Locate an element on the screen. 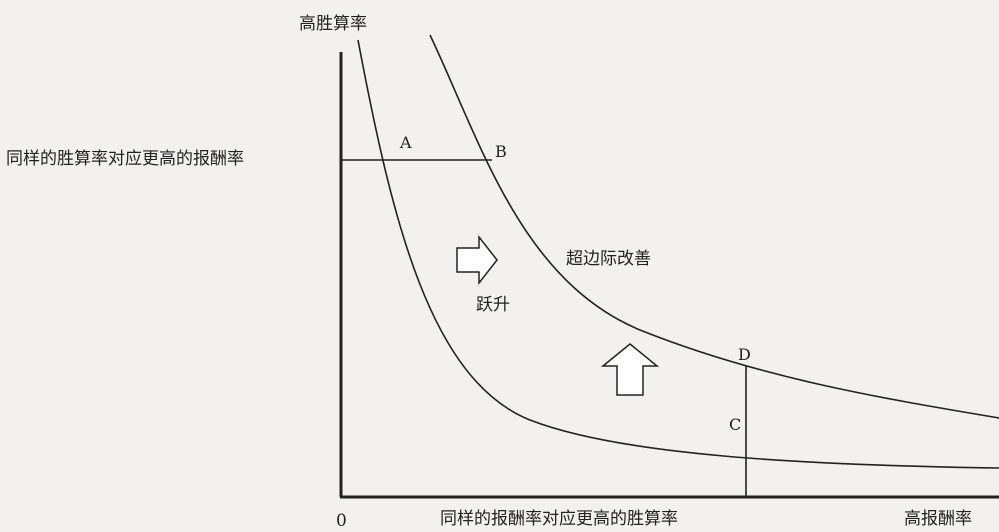 This screenshot has height=532, width=999. point-d-label: D is located at coordinates (744, 354).